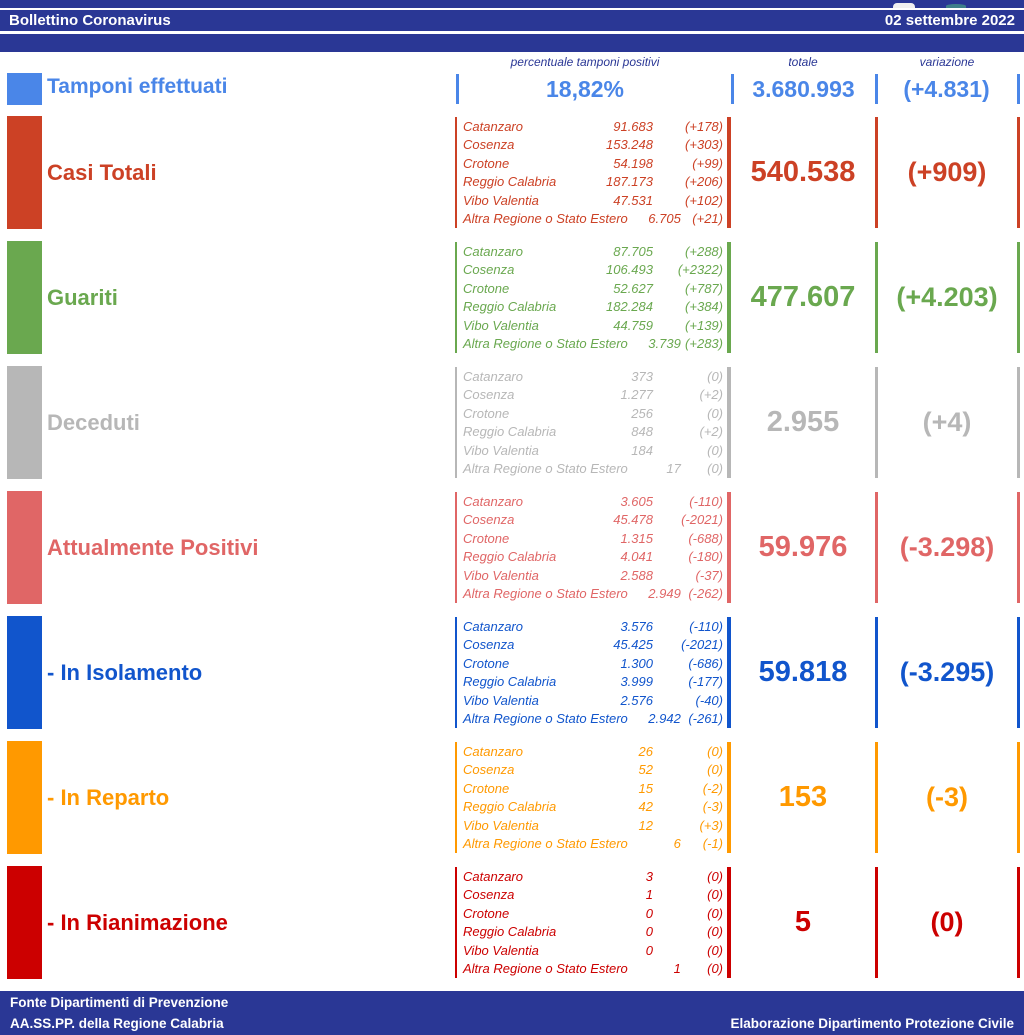 The height and width of the screenshot is (1035, 1024). Describe the element at coordinates (593, 644) in the screenshot. I see `province-line: Cosenza 45.425 (-2021)` at that location.